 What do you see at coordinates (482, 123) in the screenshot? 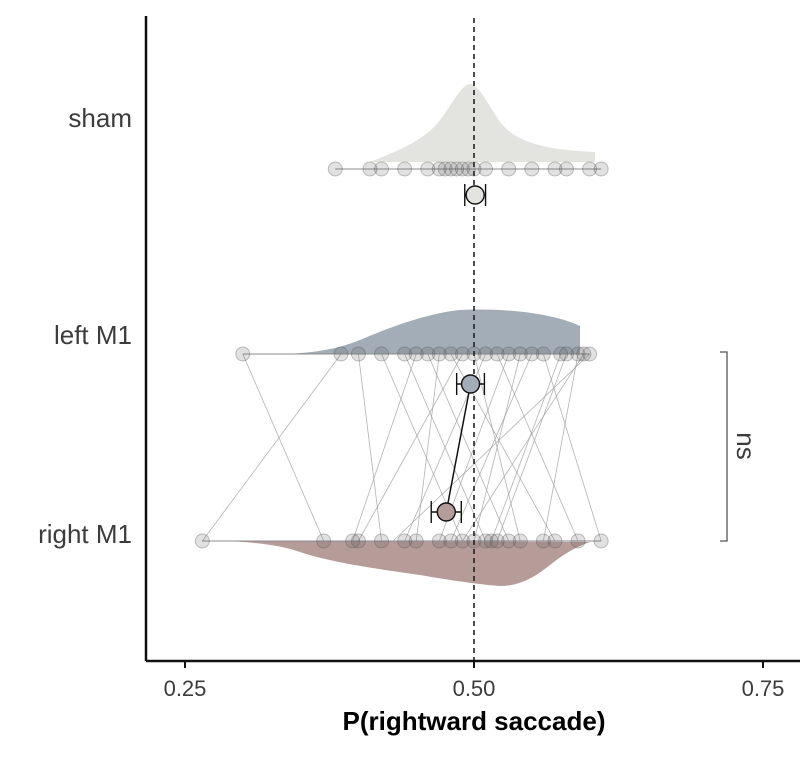
I see `sham-density` at bounding box center [482, 123].